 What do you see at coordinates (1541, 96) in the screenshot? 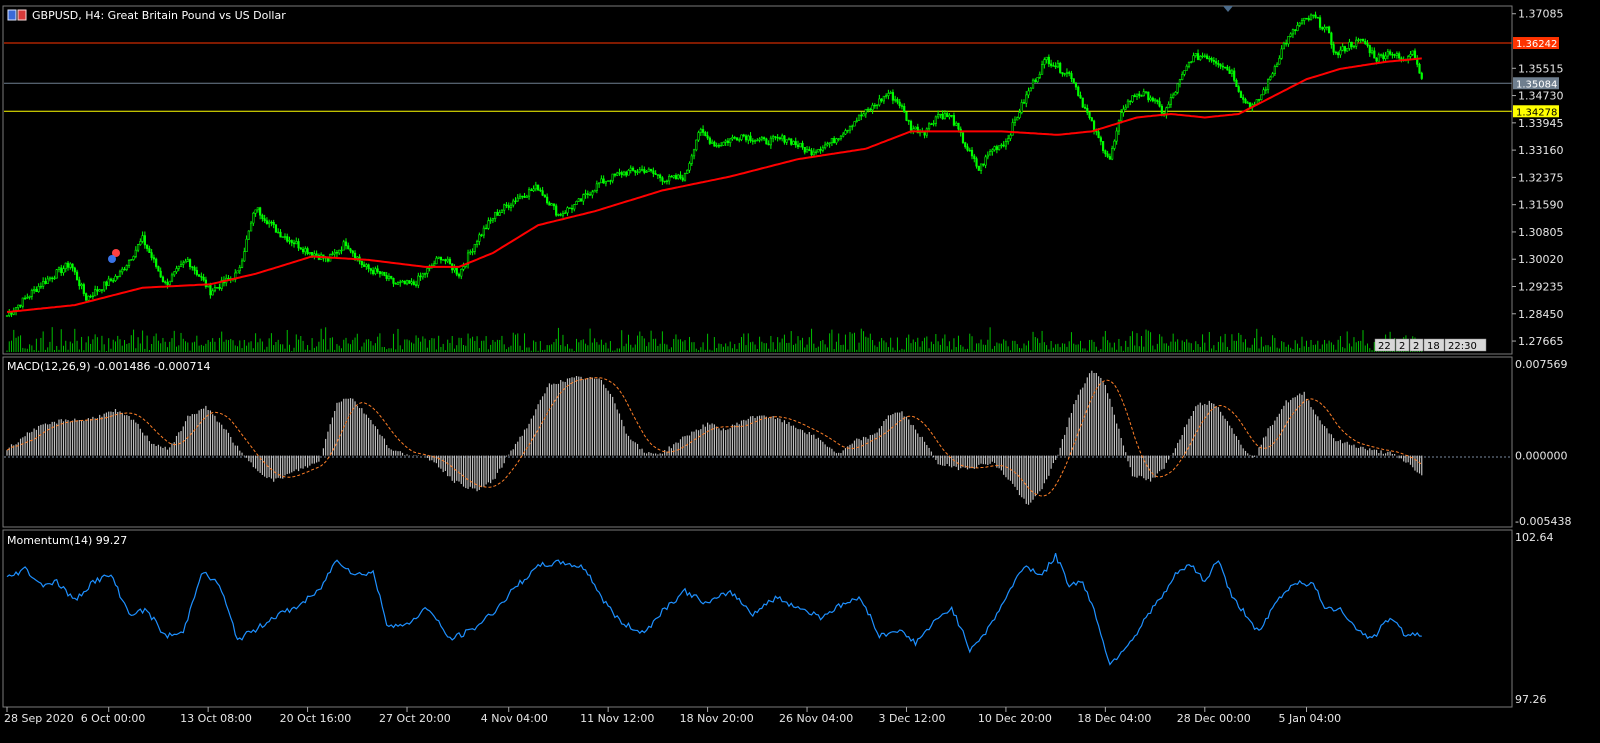
I see `price-tick-label: 1.34730` at bounding box center [1541, 96].